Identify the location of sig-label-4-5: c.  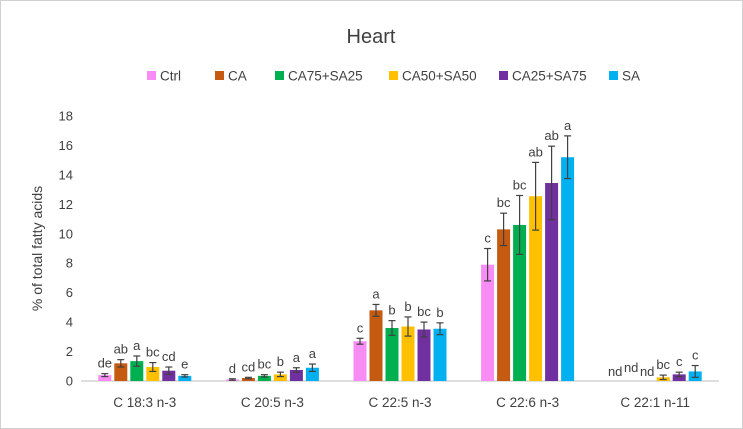
(695, 355).